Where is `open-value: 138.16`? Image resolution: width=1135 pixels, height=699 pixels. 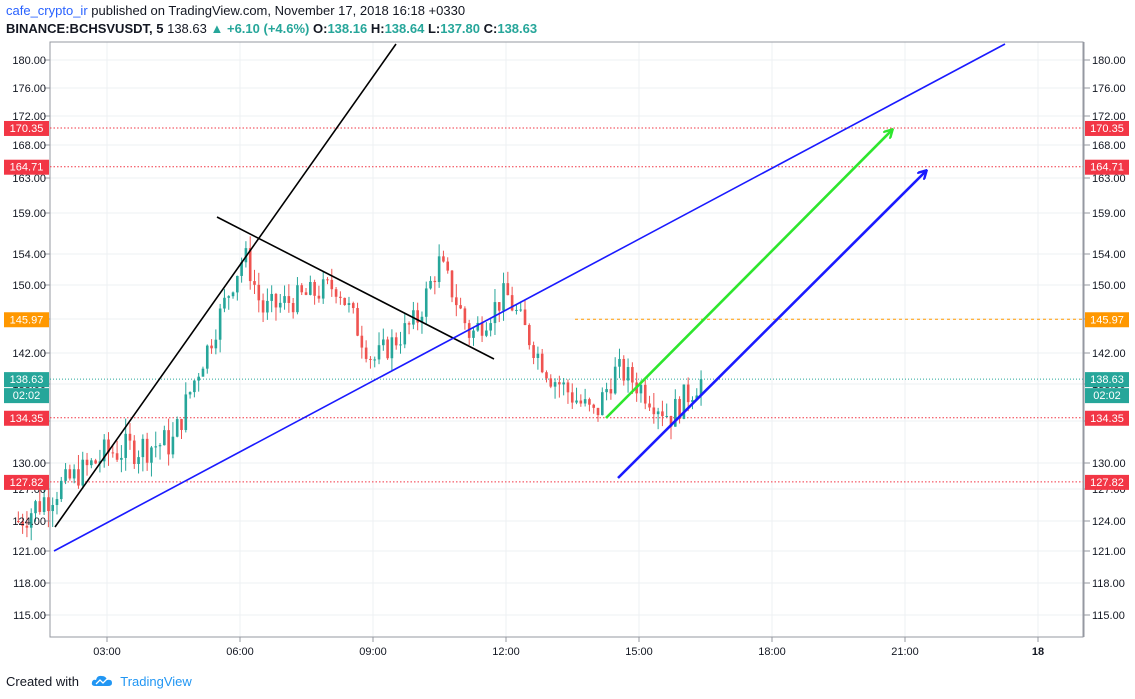 open-value: 138.16 is located at coordinates (347, 28).